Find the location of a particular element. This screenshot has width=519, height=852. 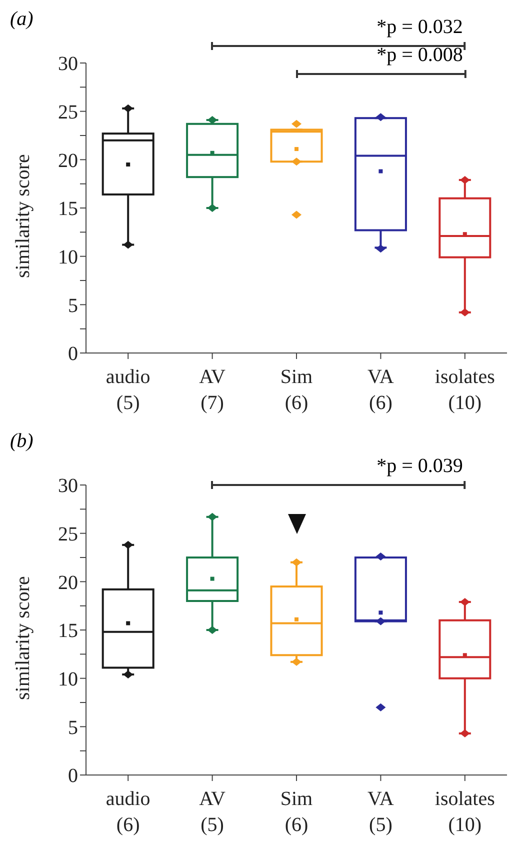

x-tick-label: VA (5) is located at coordinates (381, 812).